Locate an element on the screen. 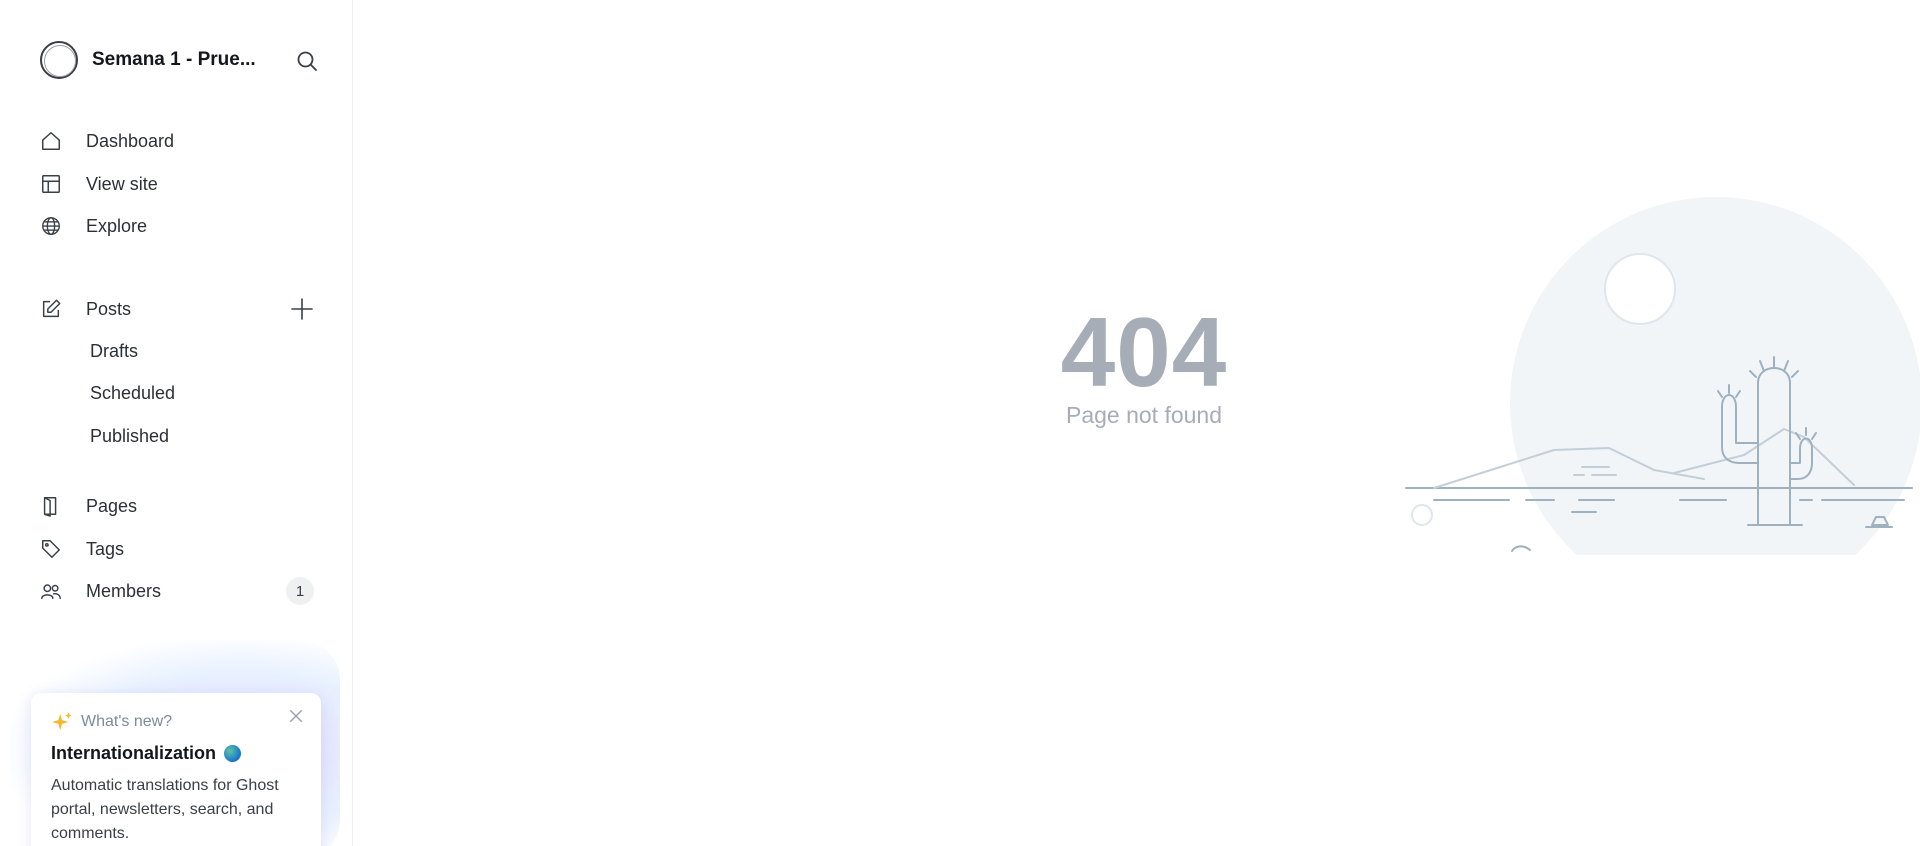 Image resolution: width=1920 pixels, height=846 pixels. plus-icon is located at coordinates (302, 309).